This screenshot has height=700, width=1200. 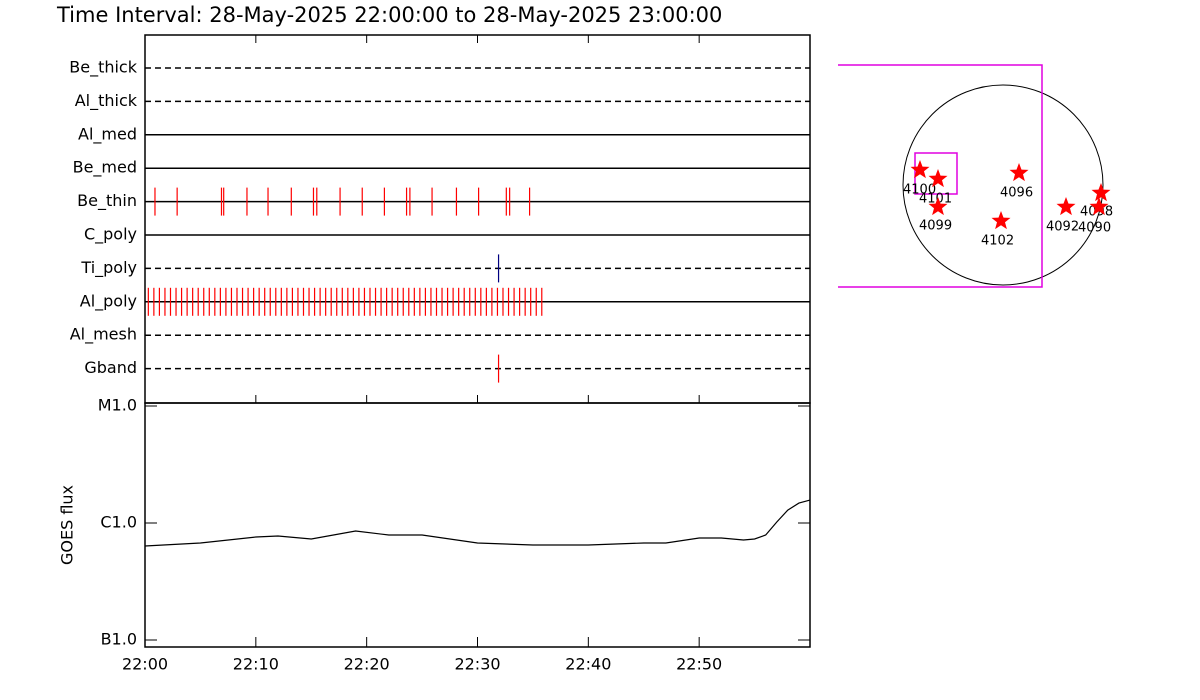 What do you see at coordinates (105, 168) in the screenshot?
I see `row-label: Be_med` at bounding box center [105, 168].